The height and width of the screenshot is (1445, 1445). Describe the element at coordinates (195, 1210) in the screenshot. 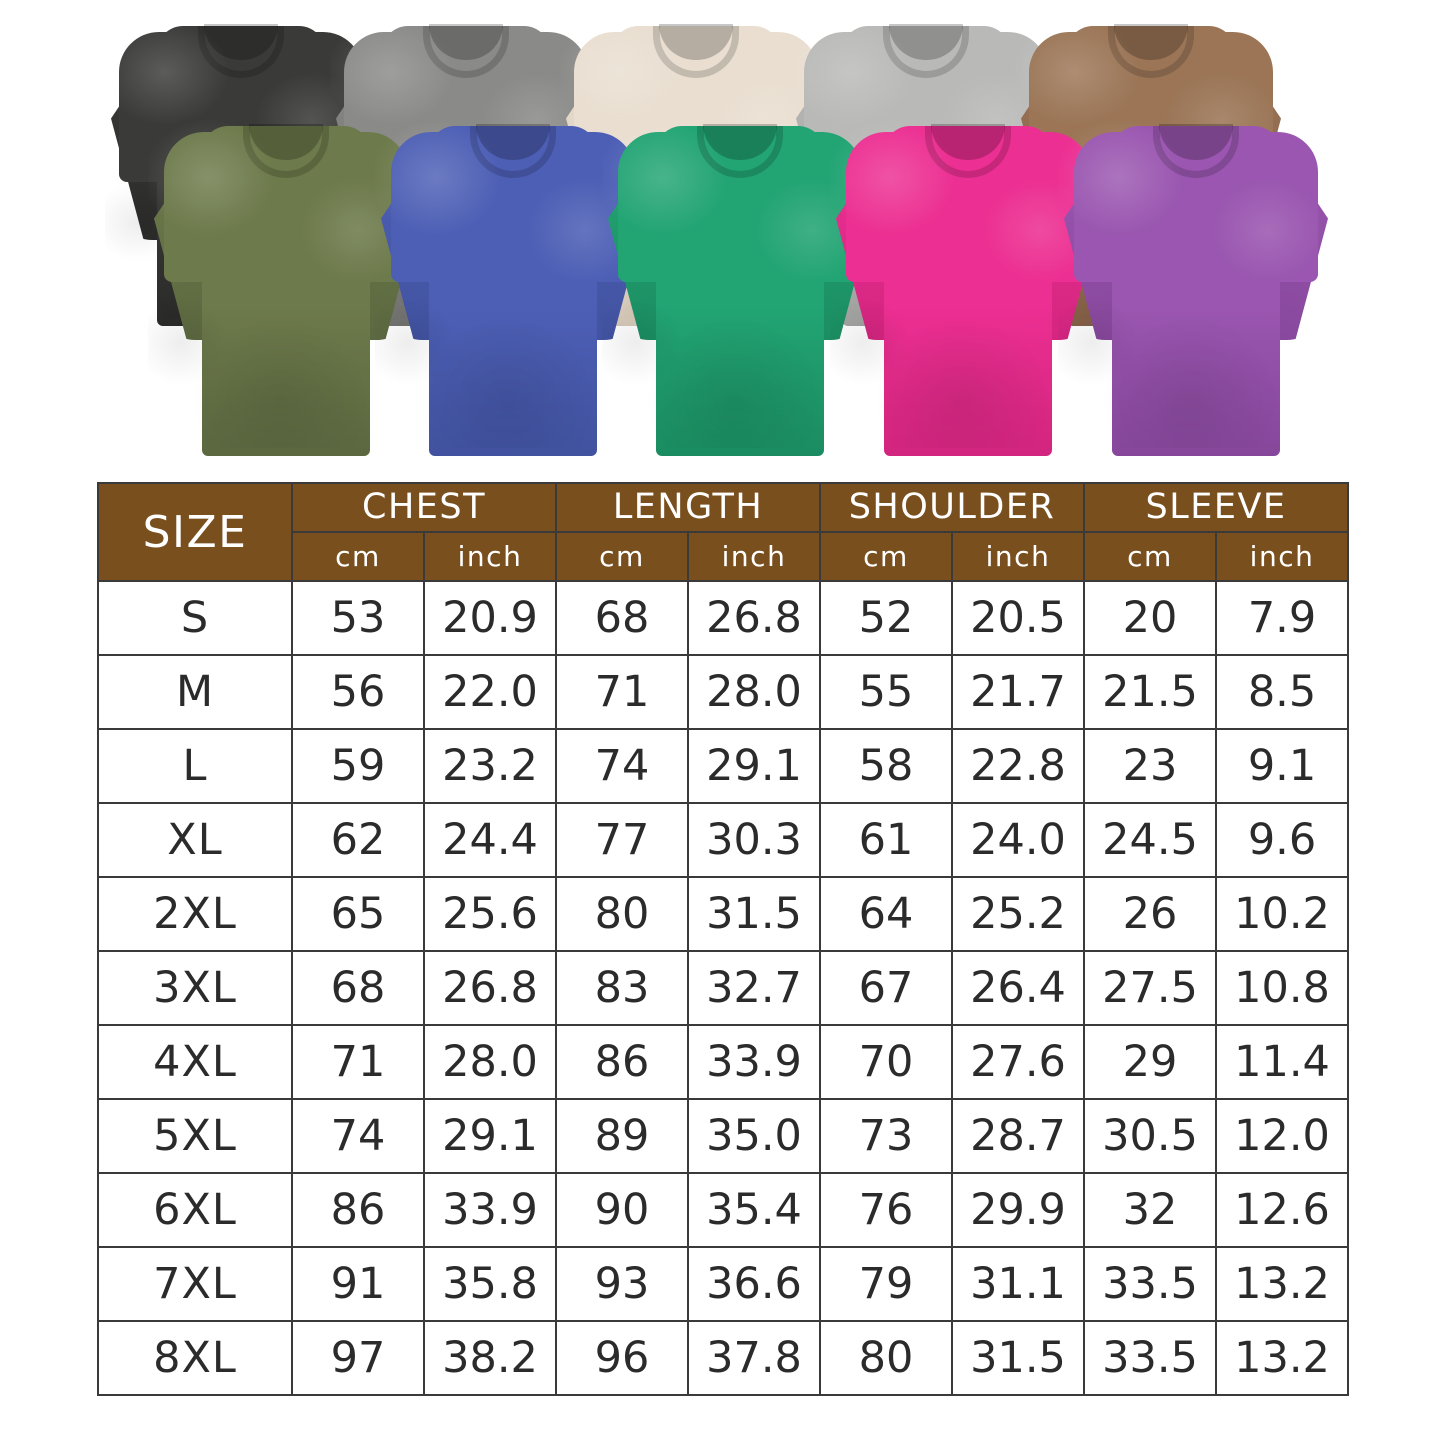

I see `size-cell-6xl: 6XL` at that location.